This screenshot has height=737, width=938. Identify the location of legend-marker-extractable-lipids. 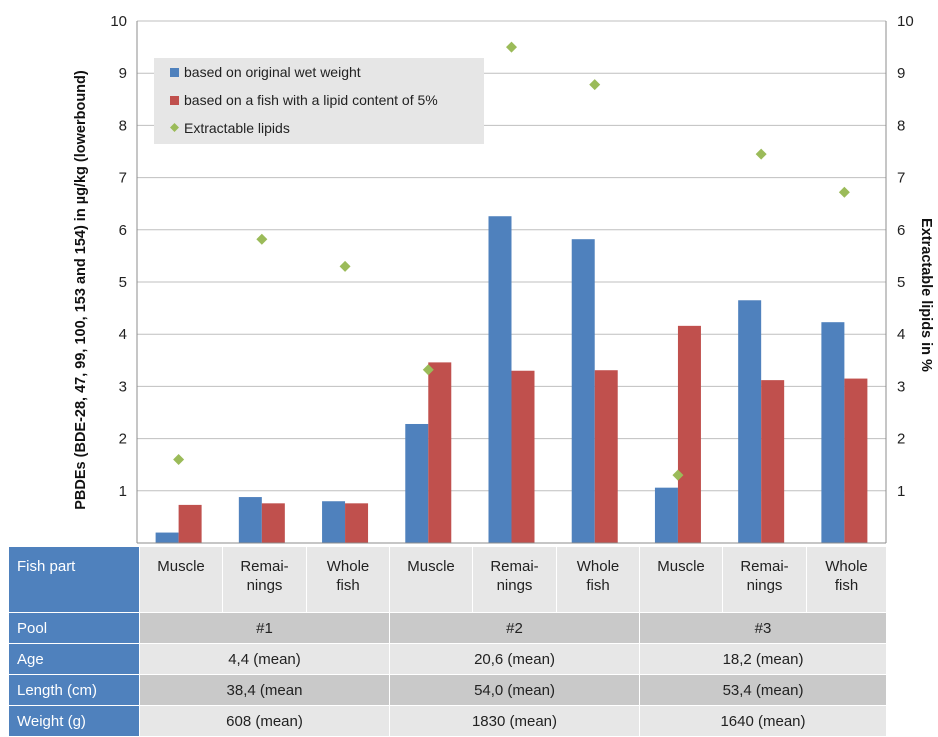
(174, 127).